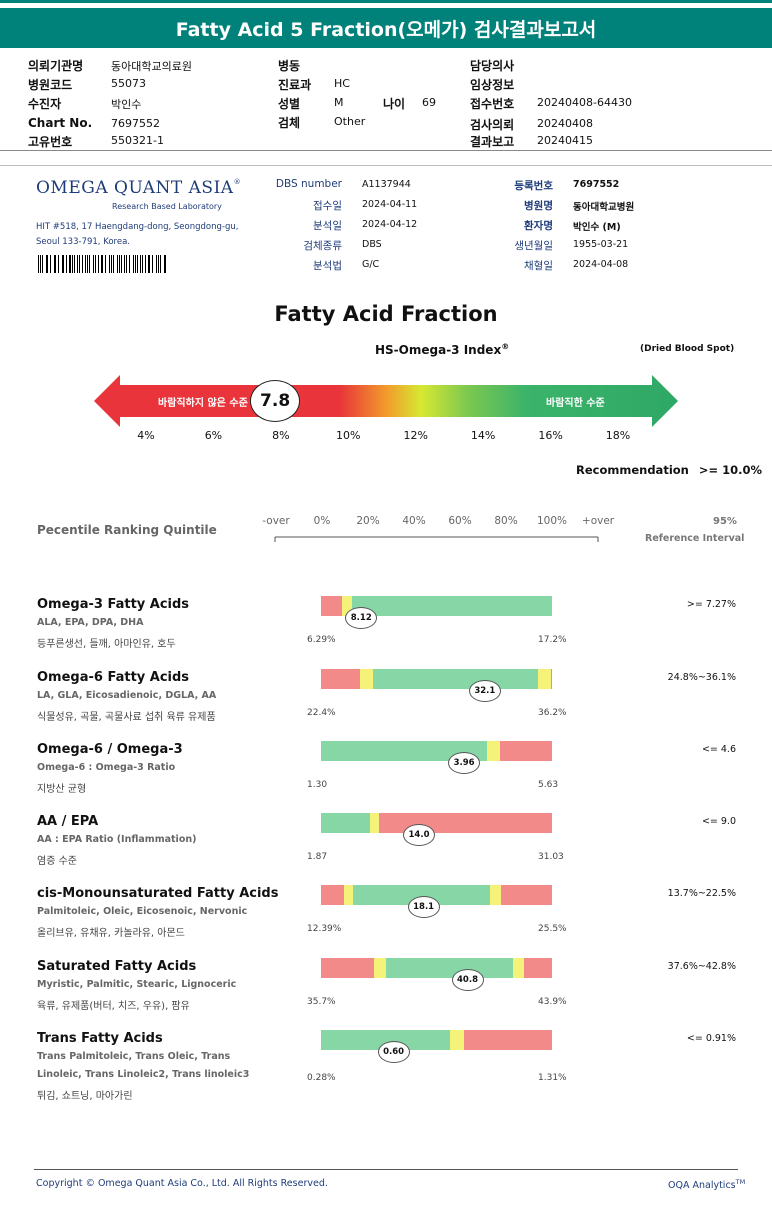 Image resolution: width=772 pixels, height=1218 pixels. Describe the element at coordinates (342, 83) in the screenshot. I see `department-value: HC` at that location.